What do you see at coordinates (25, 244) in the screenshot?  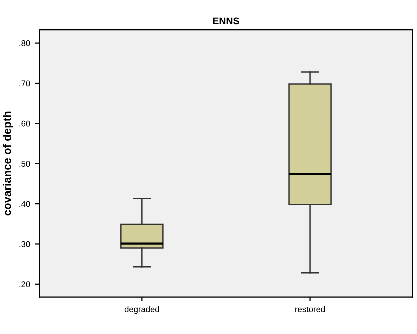 I see `y-tick-label: .30` at bounding box center [25, 244].